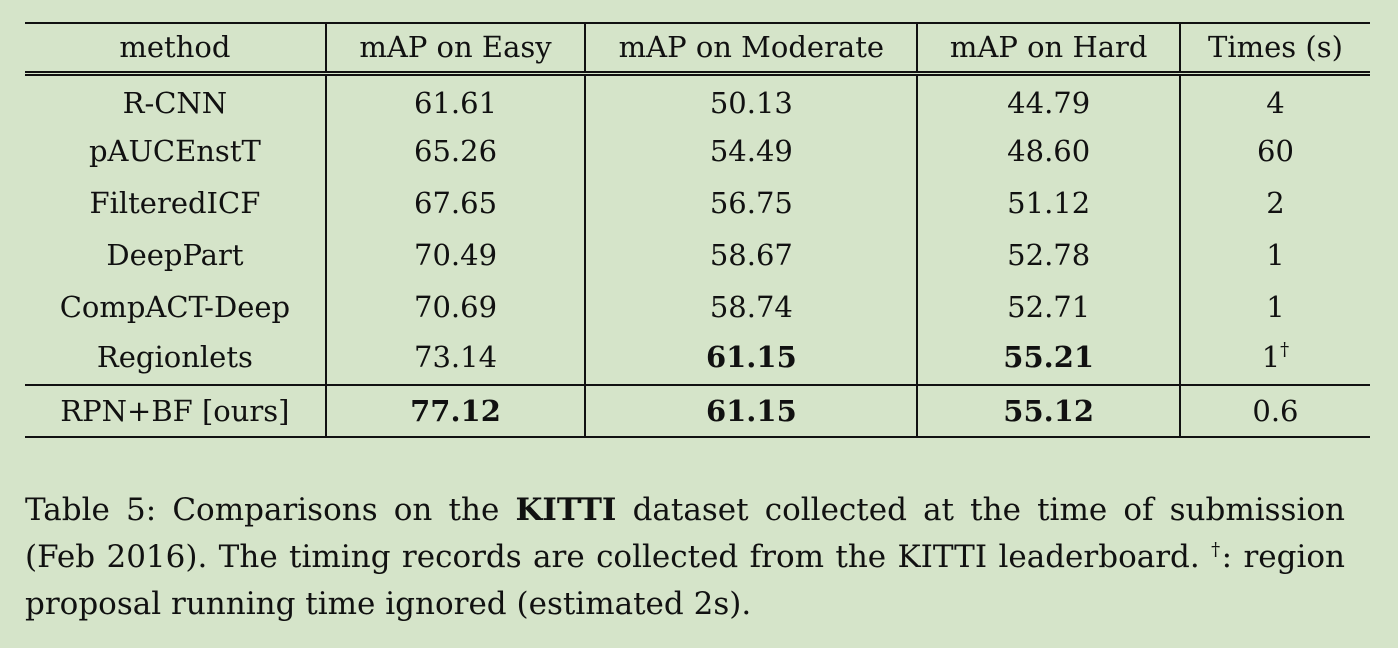  I want to click on cell-moderate: 54.49, so click(751, 151).